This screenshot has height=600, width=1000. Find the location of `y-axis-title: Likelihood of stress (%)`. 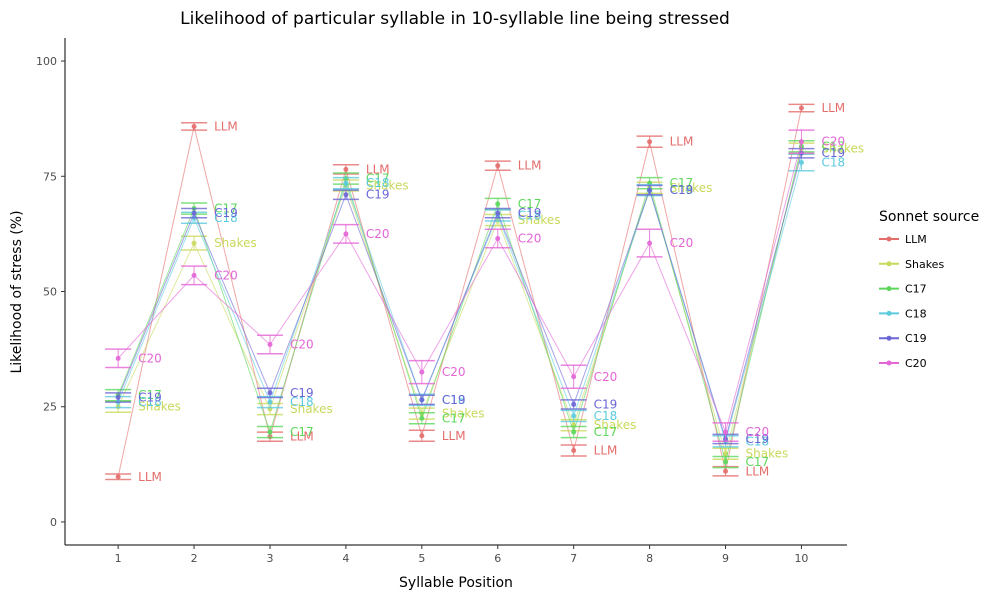

y-axis-title: Likelihood of stress (%) is located at coordinates (17, 291).